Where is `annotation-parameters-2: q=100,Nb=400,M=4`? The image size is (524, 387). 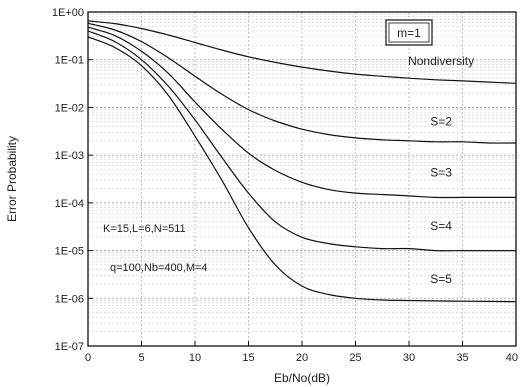
annotation-parameters-2: q=100,Nb=400,M=4 is located at coordinates (159, 268).